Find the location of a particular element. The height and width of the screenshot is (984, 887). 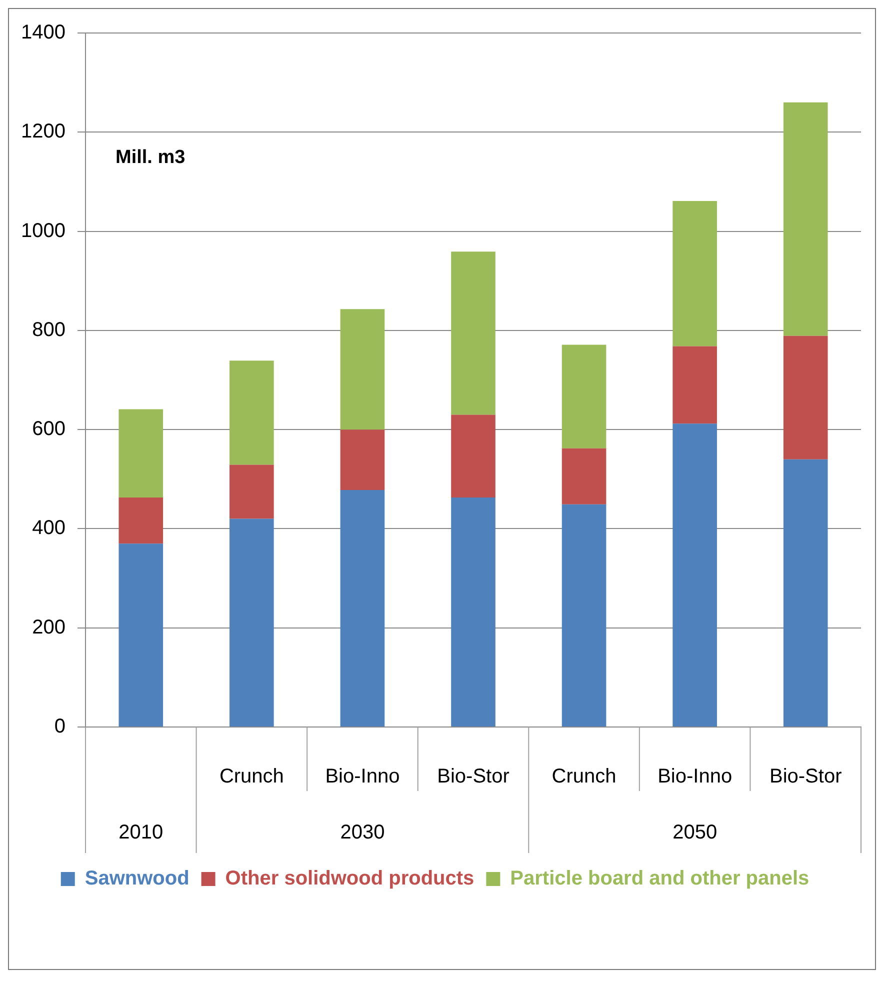

text: 2050 is located at coordinates (695, 833).